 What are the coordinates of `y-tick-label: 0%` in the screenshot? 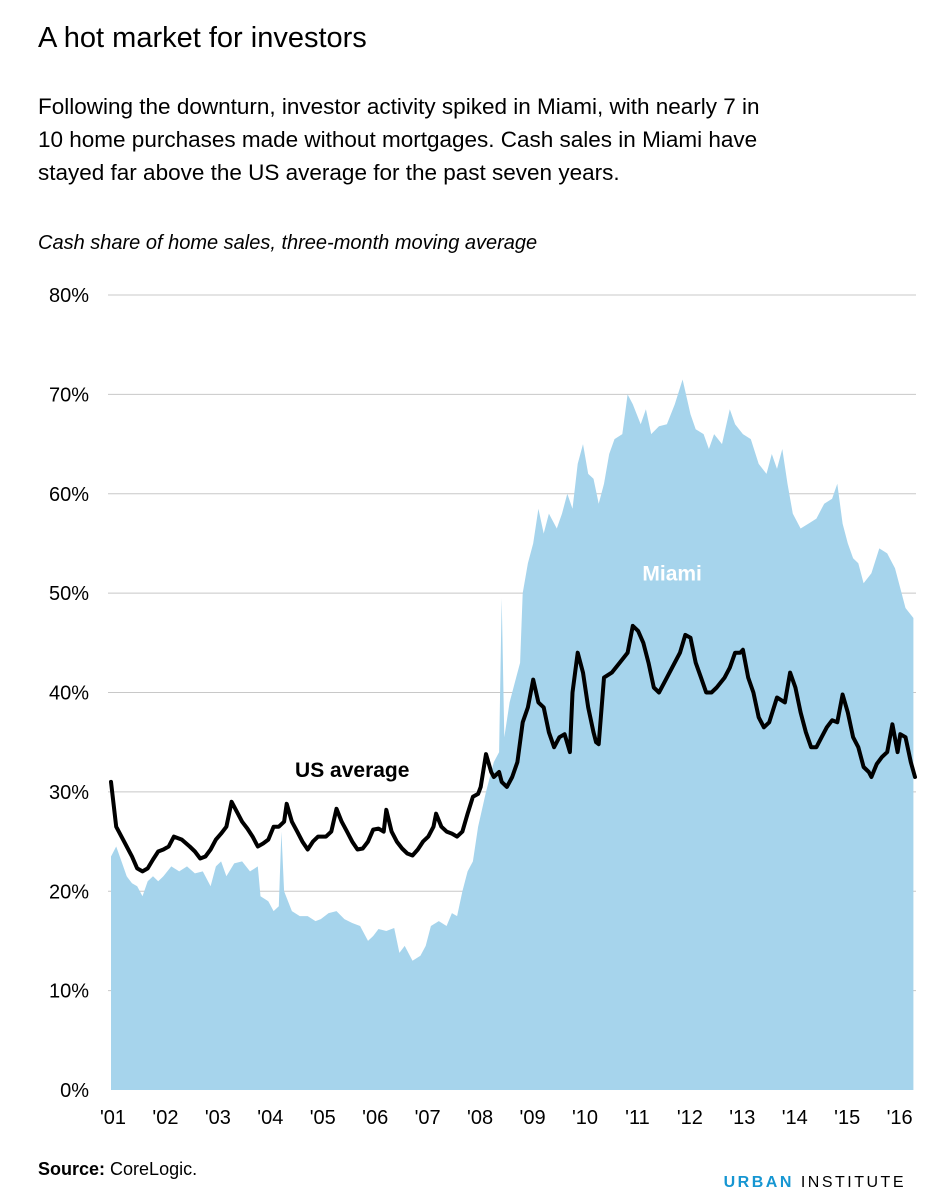 It's located at (74, 1091).